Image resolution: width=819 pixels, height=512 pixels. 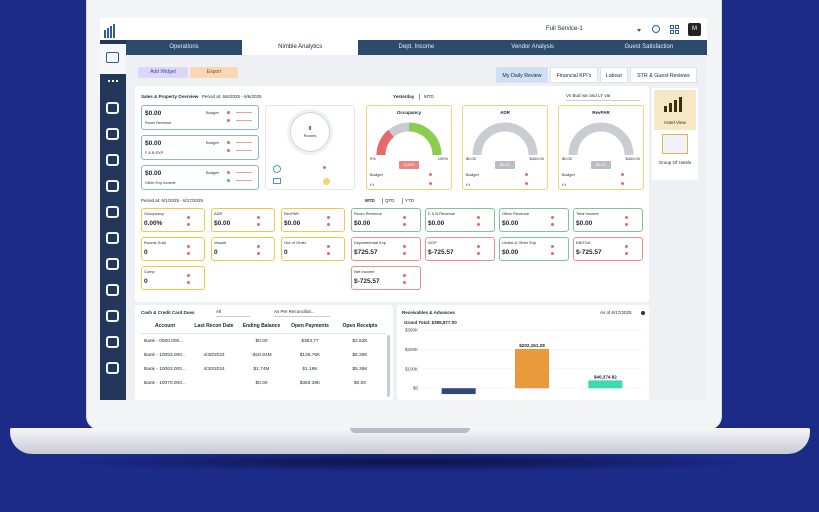 I want to click on review-tab: Financial KPI's, so click(x=574, y=75).